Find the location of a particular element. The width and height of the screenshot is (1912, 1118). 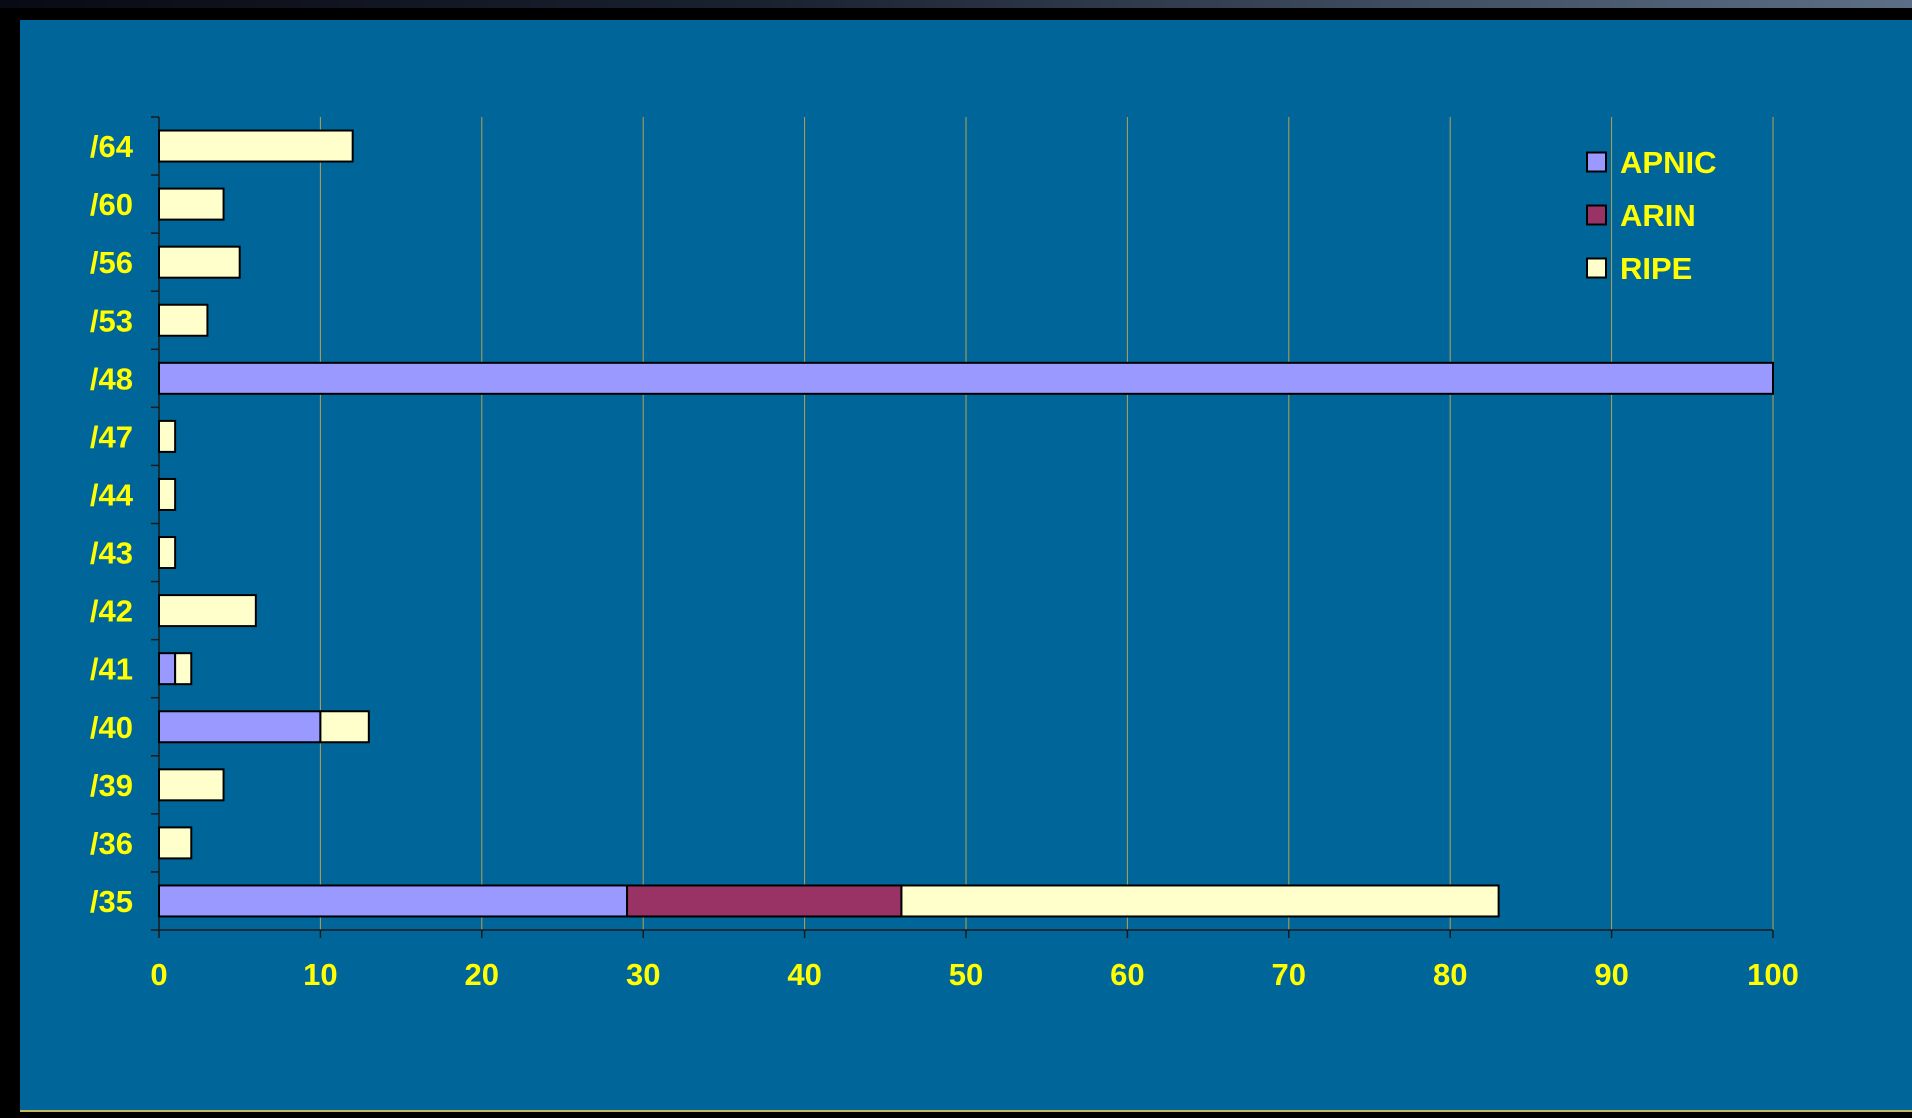

y-tick-label: /60 is located at coordinates (111, 204).